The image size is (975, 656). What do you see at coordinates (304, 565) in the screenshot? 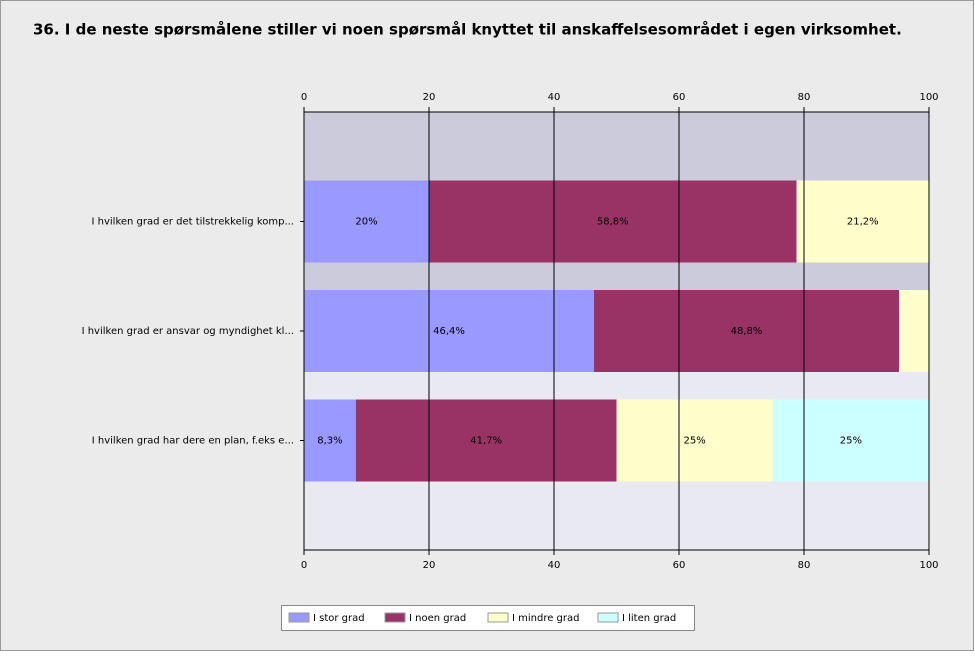
I see `x-tick-label-bottom: 0` at bounding box center [304, 565].